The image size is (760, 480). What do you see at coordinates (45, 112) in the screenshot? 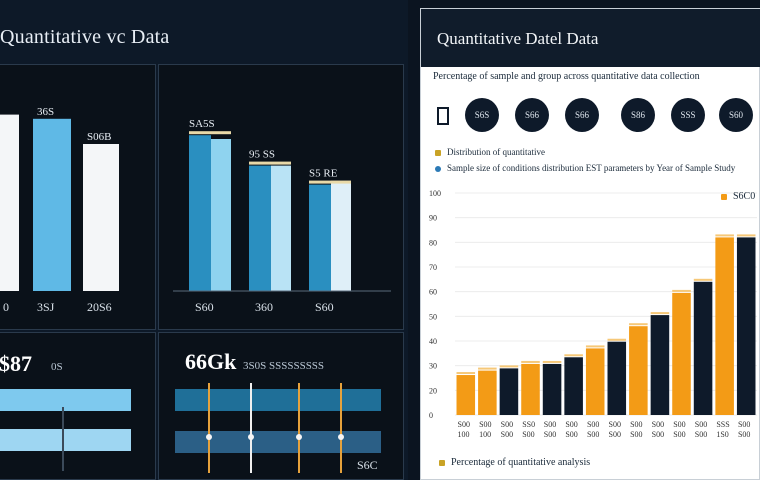
I see `card1-bar-label: 36S` at bounding box center [45, 112].